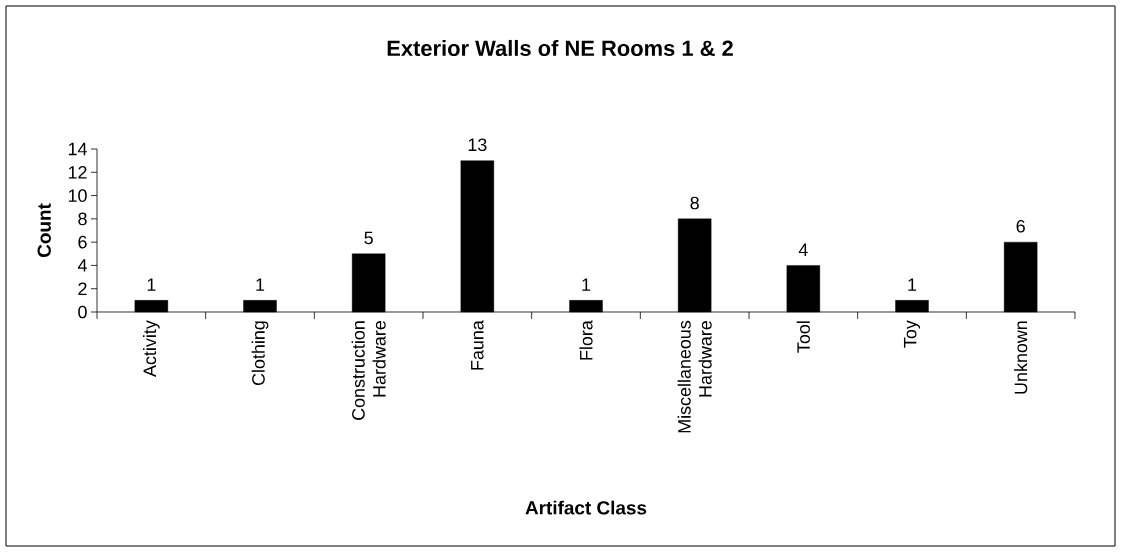 The height and width of the screenshot is (552, 1121). Describe the element at coordinates (912, 334) in the screenshot. I see `x-tick-label: Toy` at that location.